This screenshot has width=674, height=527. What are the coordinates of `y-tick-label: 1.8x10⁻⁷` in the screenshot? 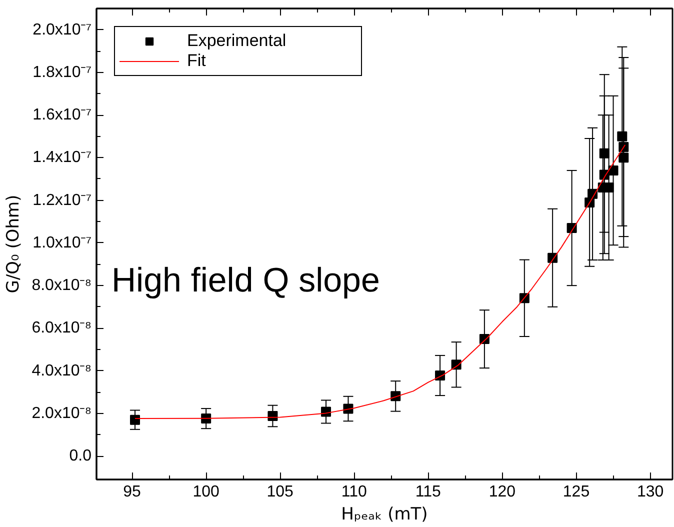 It's located at (62, 72).